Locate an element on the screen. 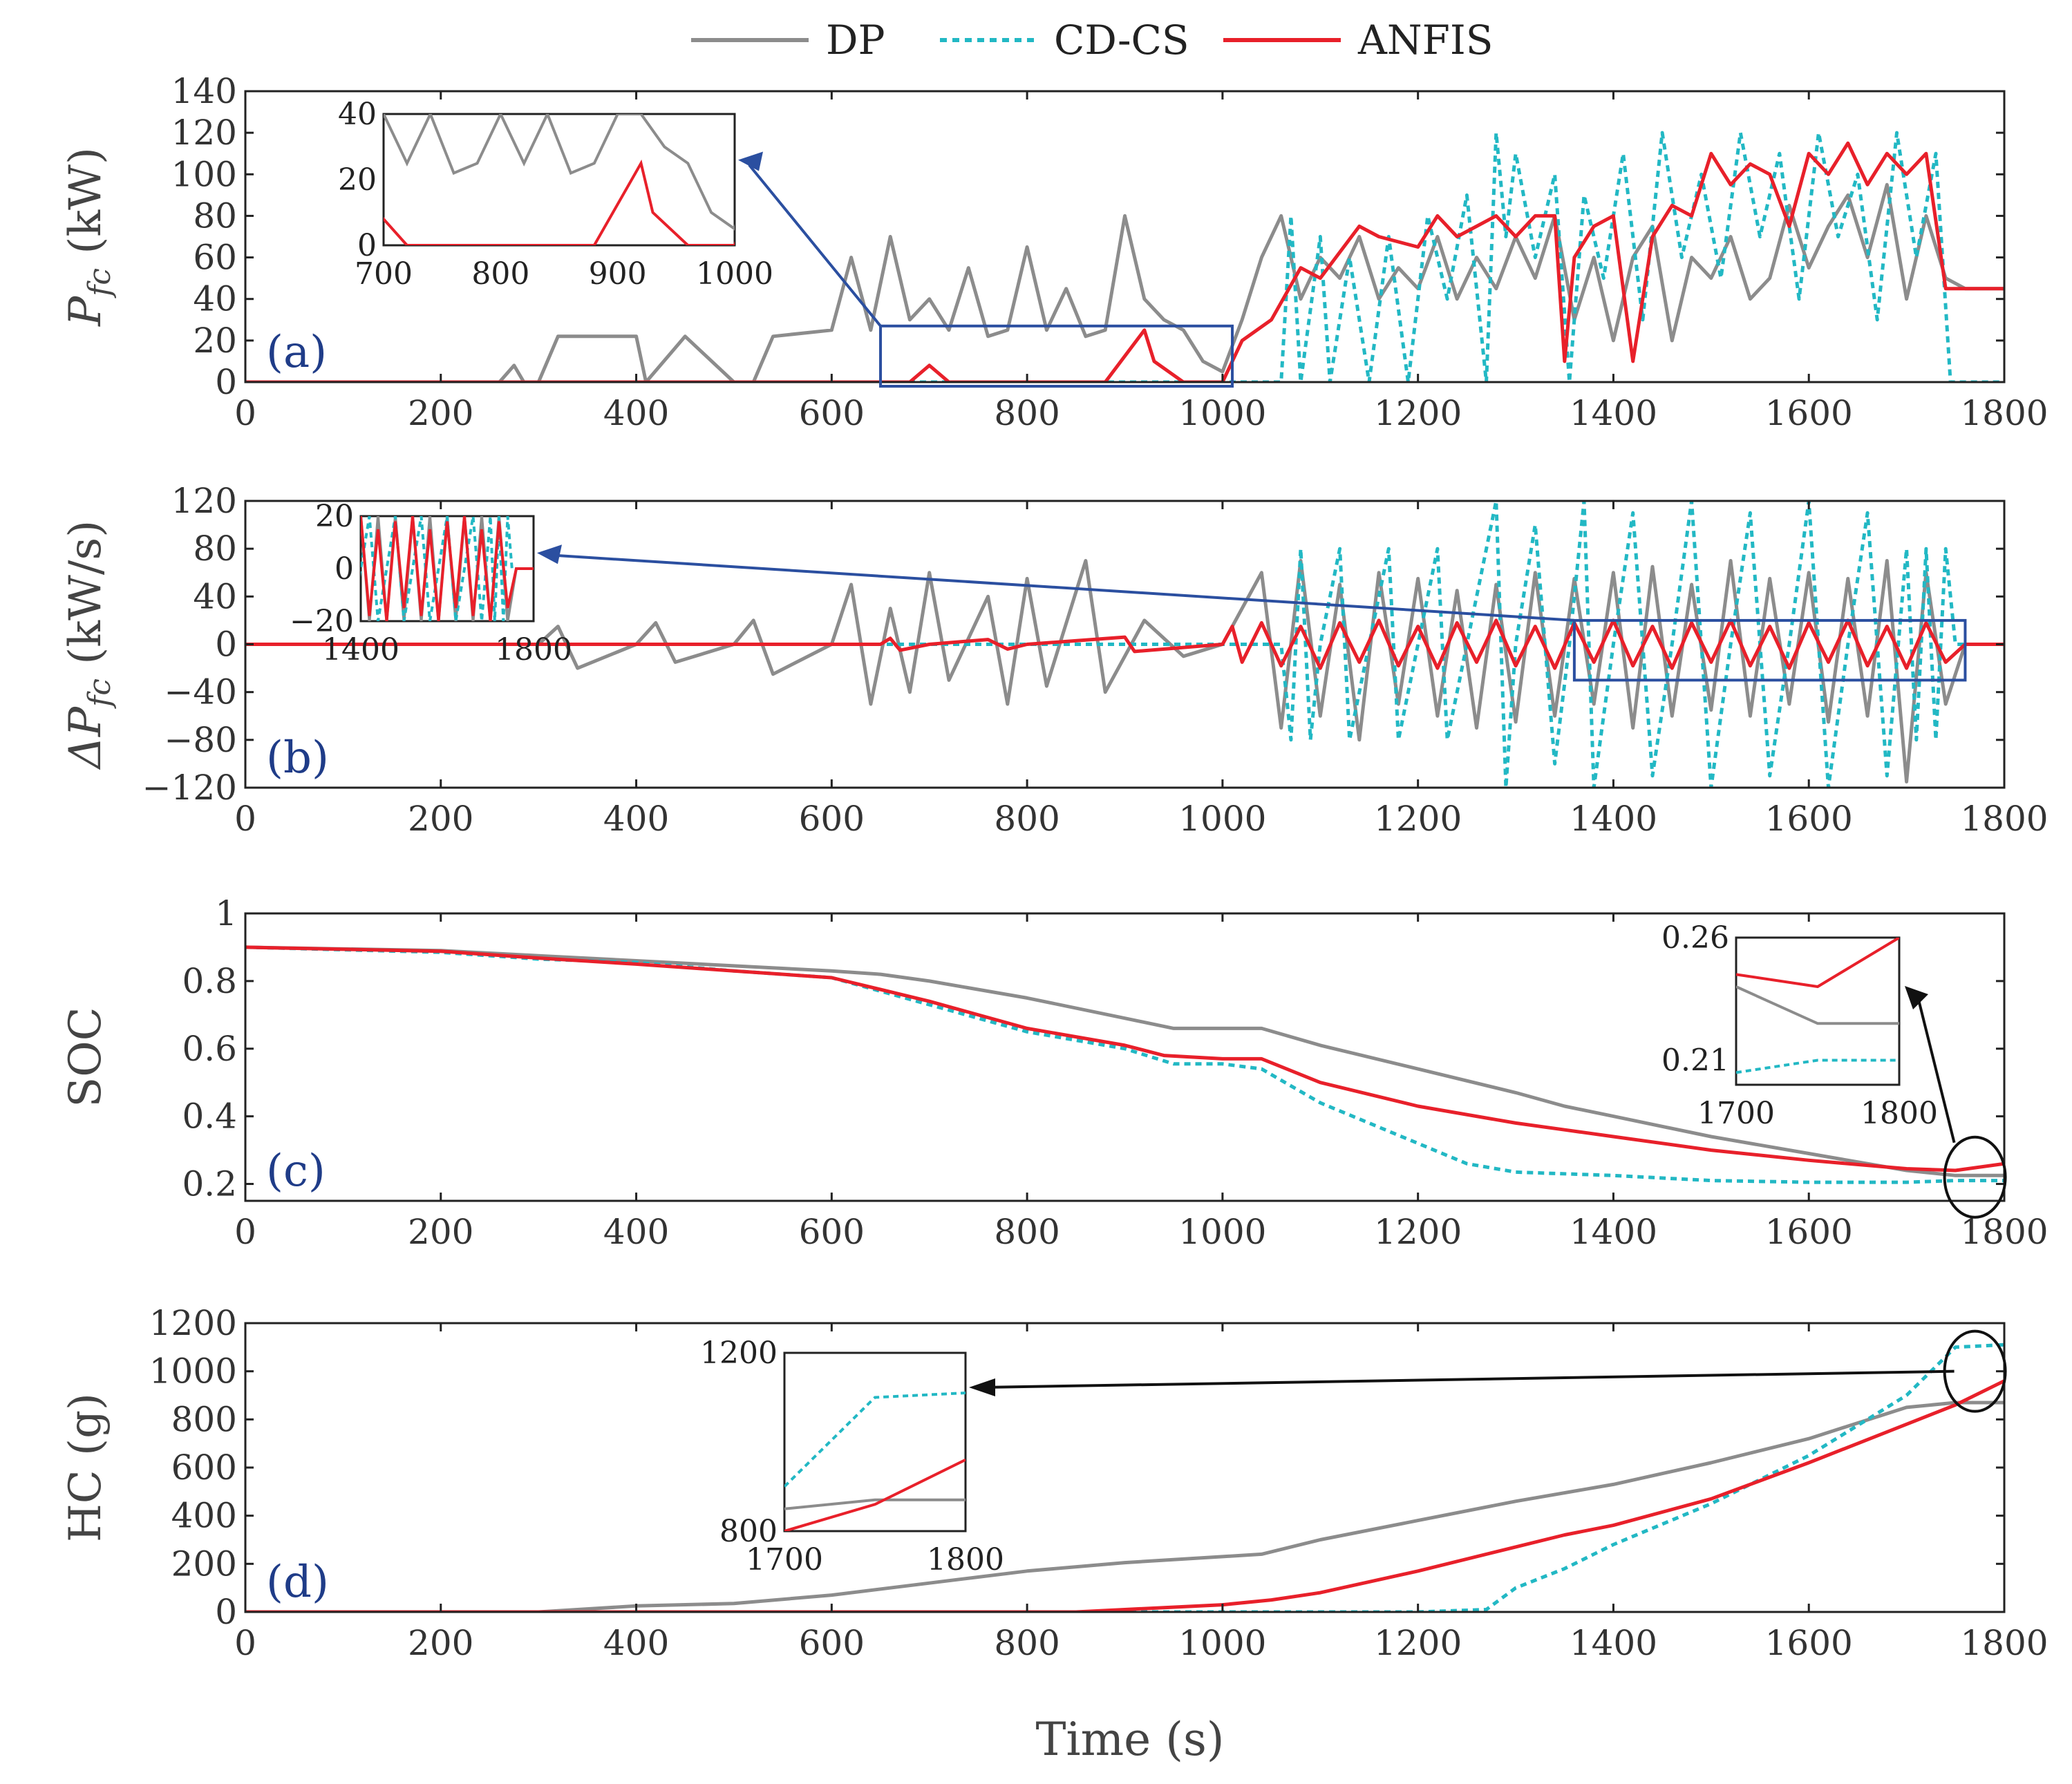 The height and width of the screenshot is (1784, 2072). x-tick-label: 1400 is located at coordinates (1613, 819).